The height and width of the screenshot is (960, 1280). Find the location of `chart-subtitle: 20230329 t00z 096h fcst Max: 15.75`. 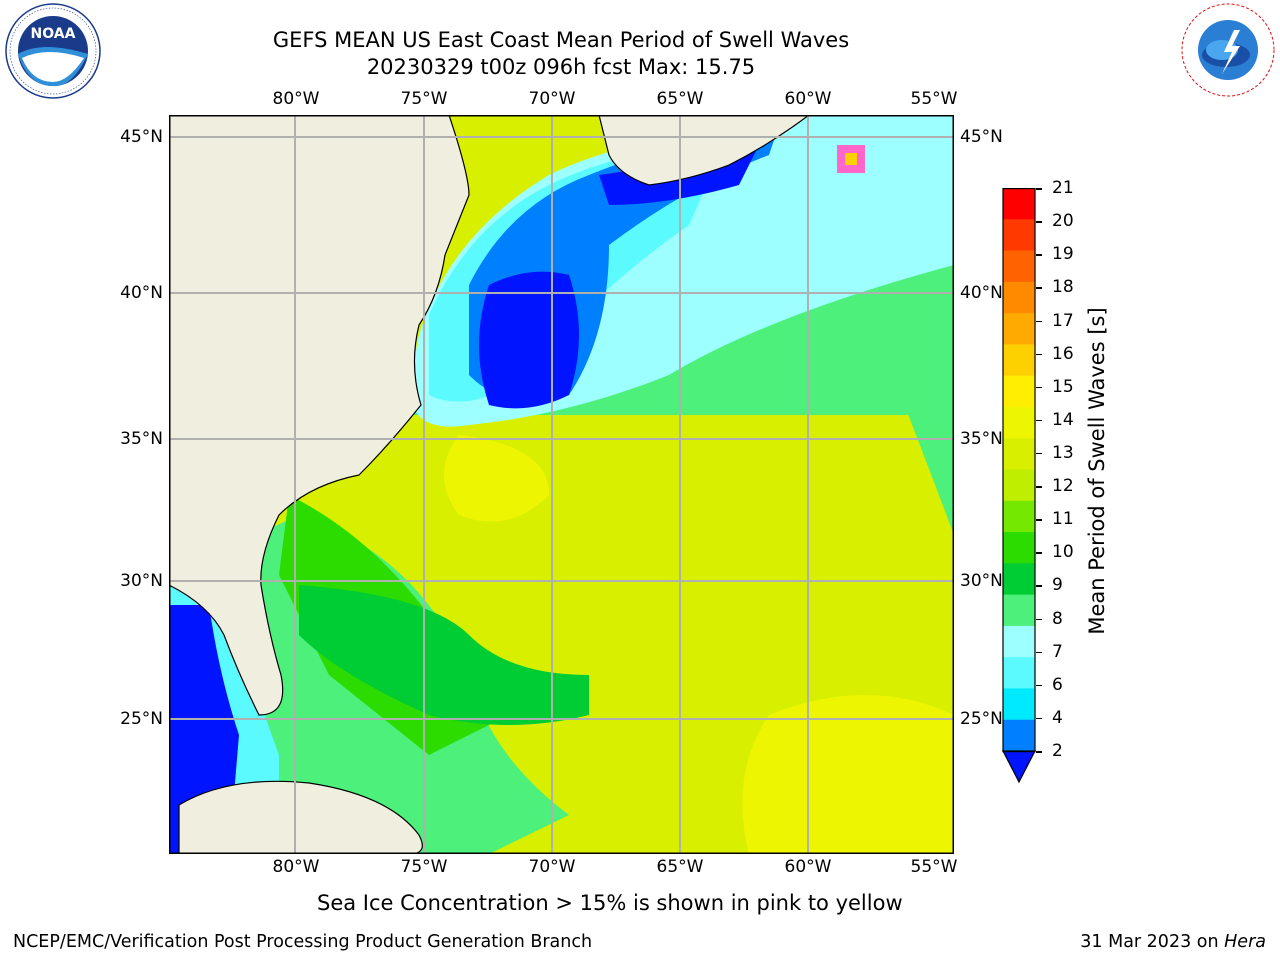

chart-subtitle: 20230329 t00z 096h fcst Max: 15.75 is located at coordinates (561, 67).